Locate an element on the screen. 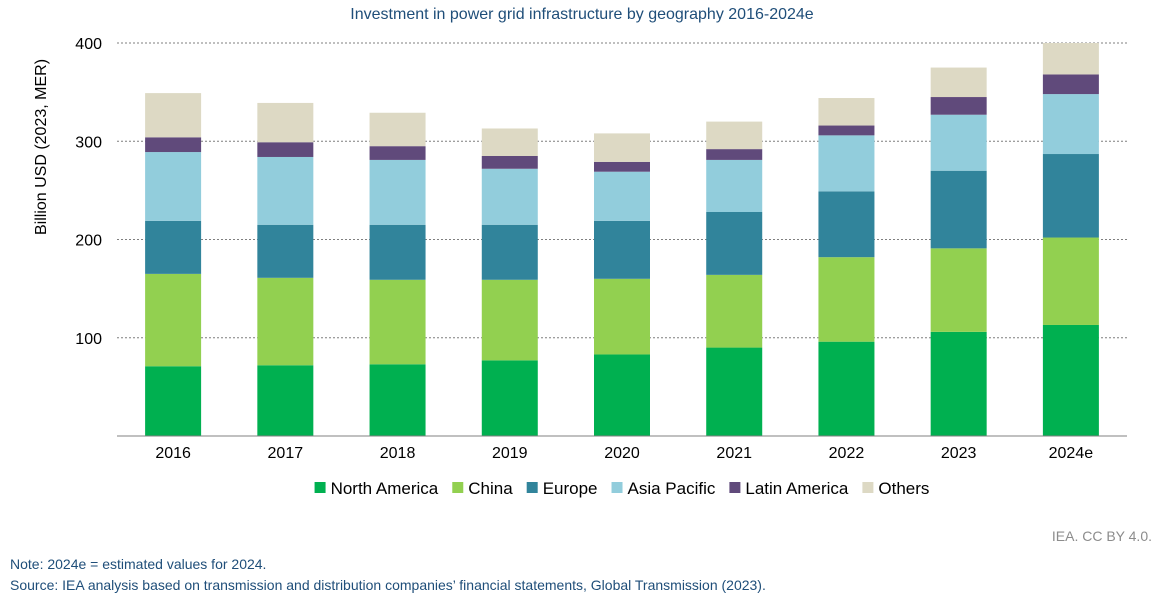  x-tick-label: 2022 is located at coordinates (847, 453).